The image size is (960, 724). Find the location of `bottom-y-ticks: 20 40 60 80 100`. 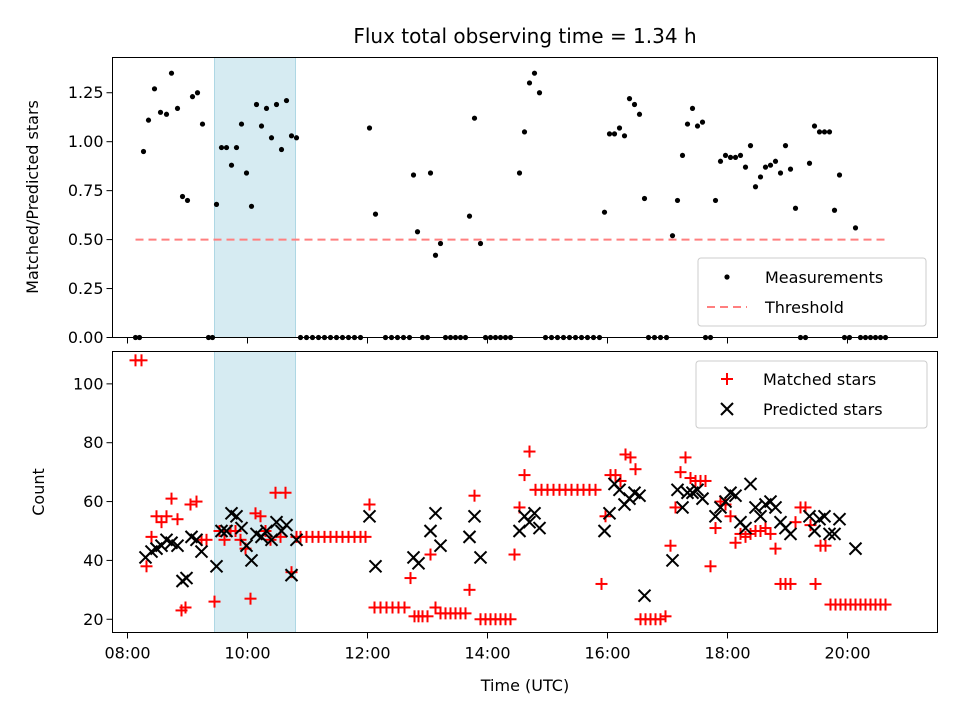

bottom-y-ticks: 20 40 60 80 100 is located at coordinates (93, 501).